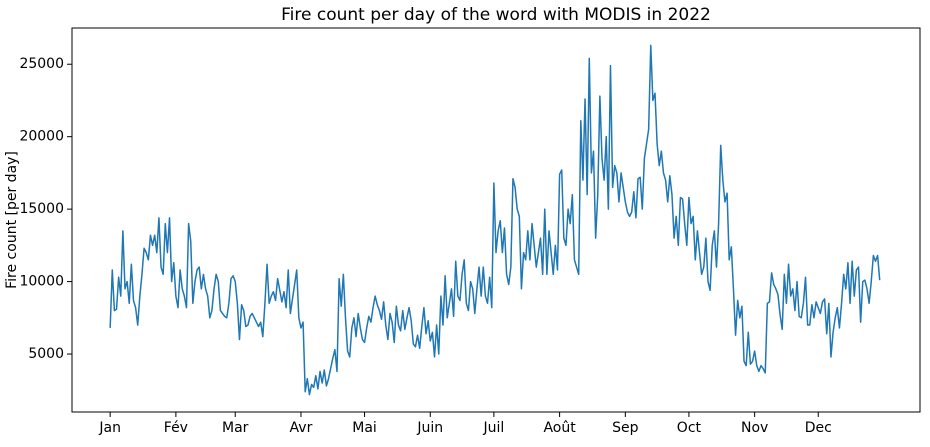 The height and width of the screenshot is (447, 930). What do you see at coordinates (176, 428) in the screenshot?
I see `x-tick-label: Fév` at bounding box center [176, 428].